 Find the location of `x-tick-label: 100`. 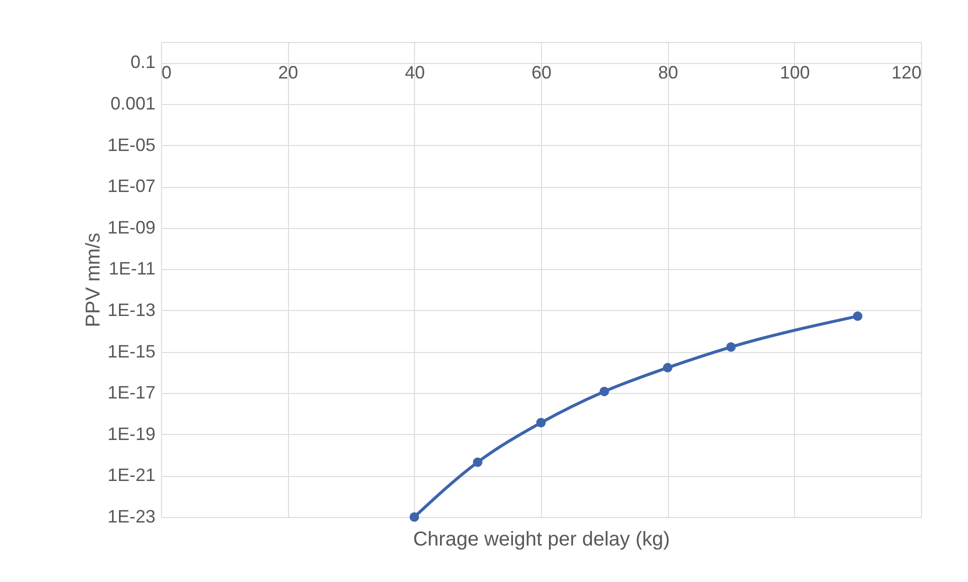

x-tick-label: 100 is located at coordinates (795, 72).